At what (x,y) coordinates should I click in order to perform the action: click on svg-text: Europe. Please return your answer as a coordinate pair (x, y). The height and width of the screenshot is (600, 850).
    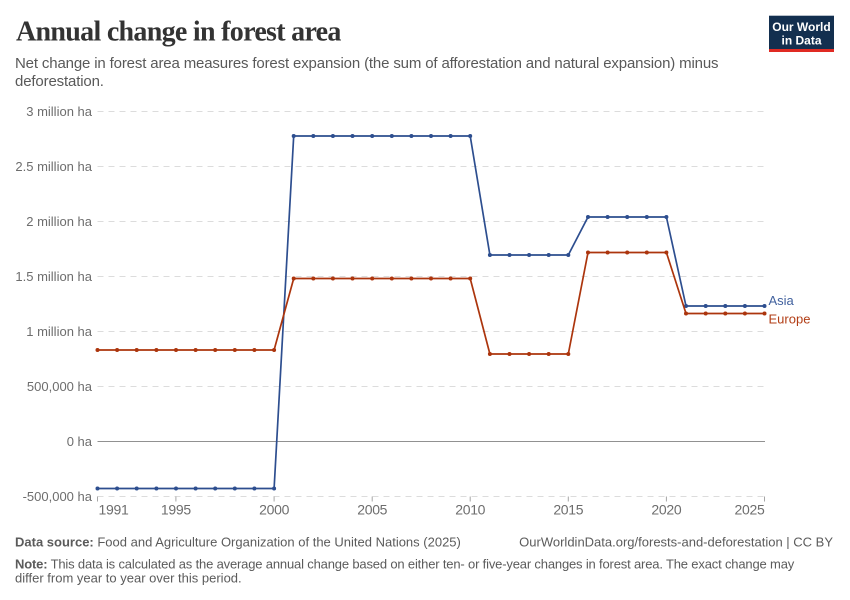
    Looking at the image, I should click on (790, 319).